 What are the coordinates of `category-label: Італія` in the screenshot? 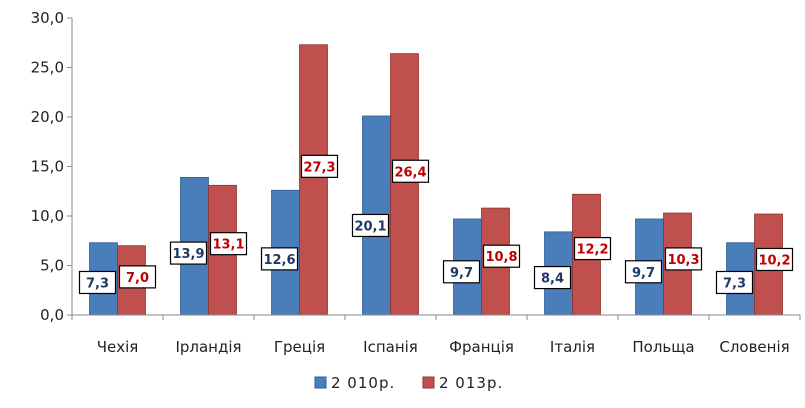 It's located at (572, 347).